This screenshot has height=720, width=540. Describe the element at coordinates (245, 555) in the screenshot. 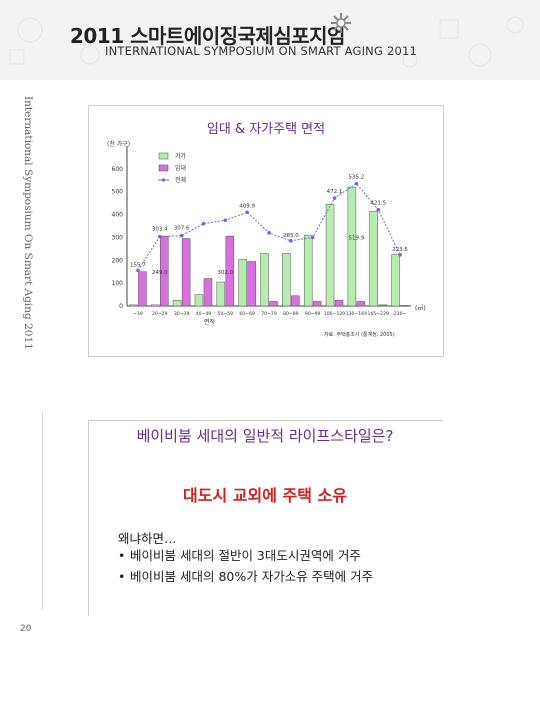

I see `bullet-text: 베이비붐 세대의 절반이 3대도시권역에 거주` at that location.